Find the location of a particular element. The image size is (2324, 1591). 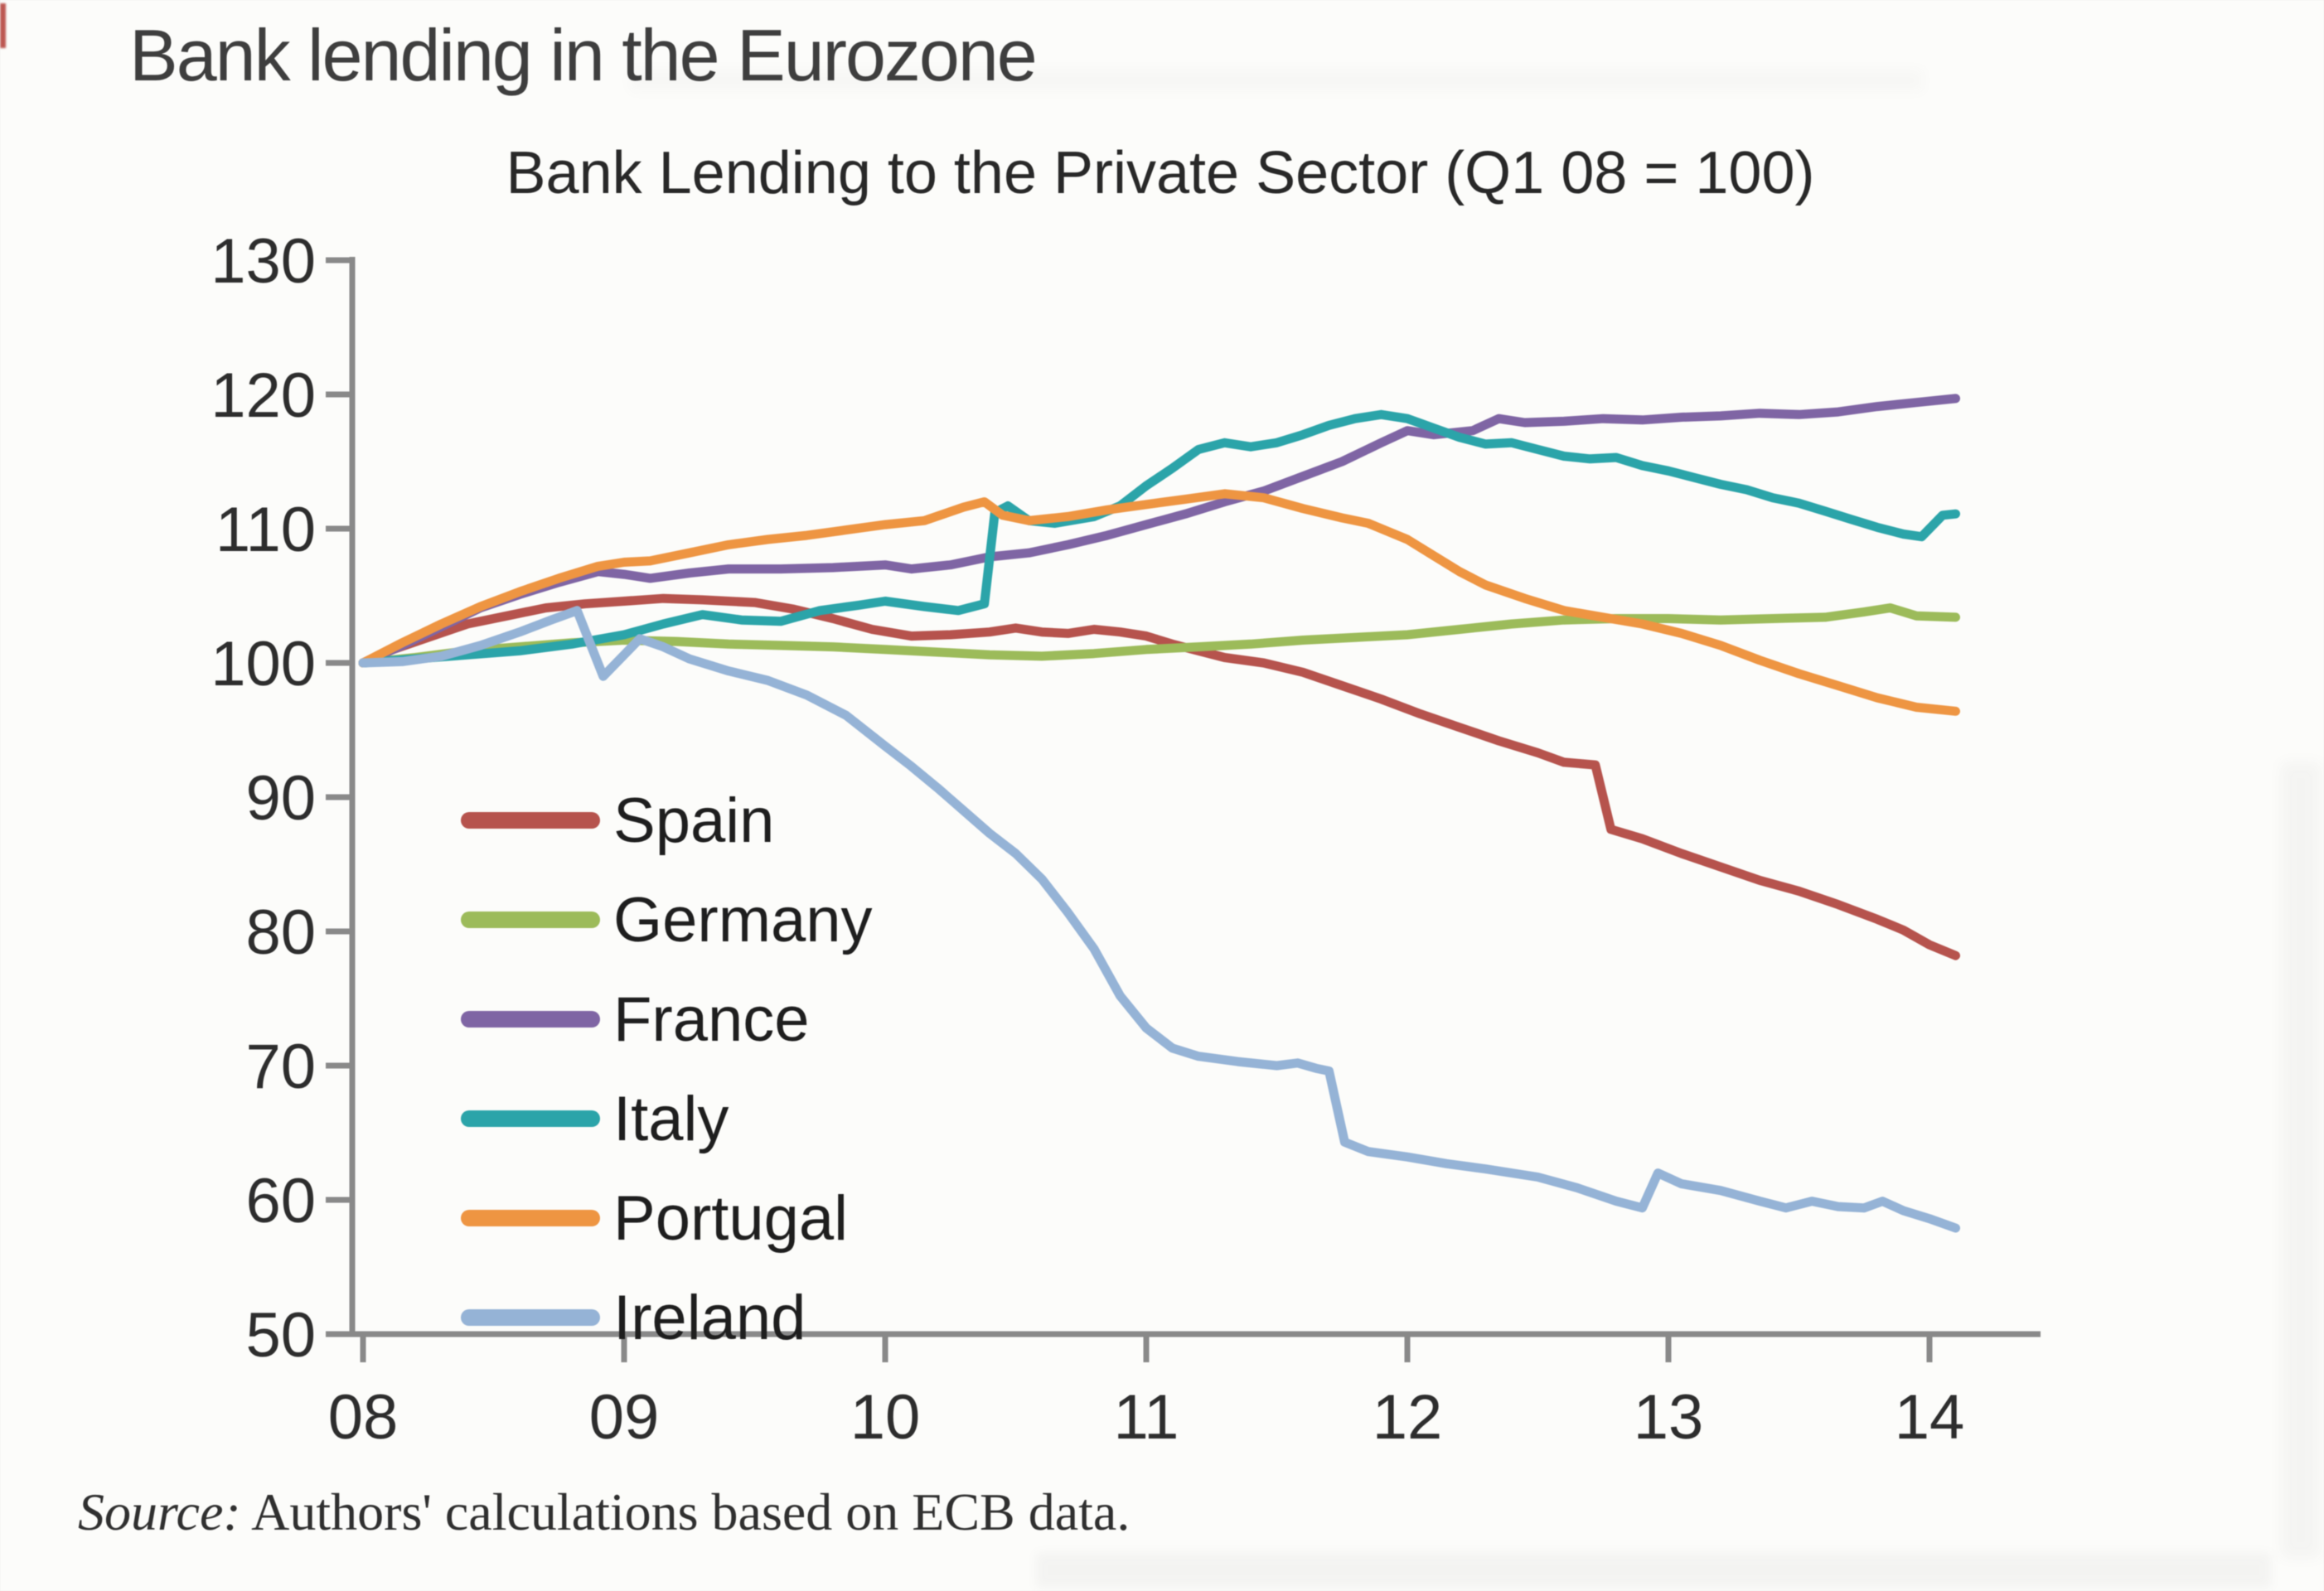

legend-swatch-spain is located at coordinates (530, 820).